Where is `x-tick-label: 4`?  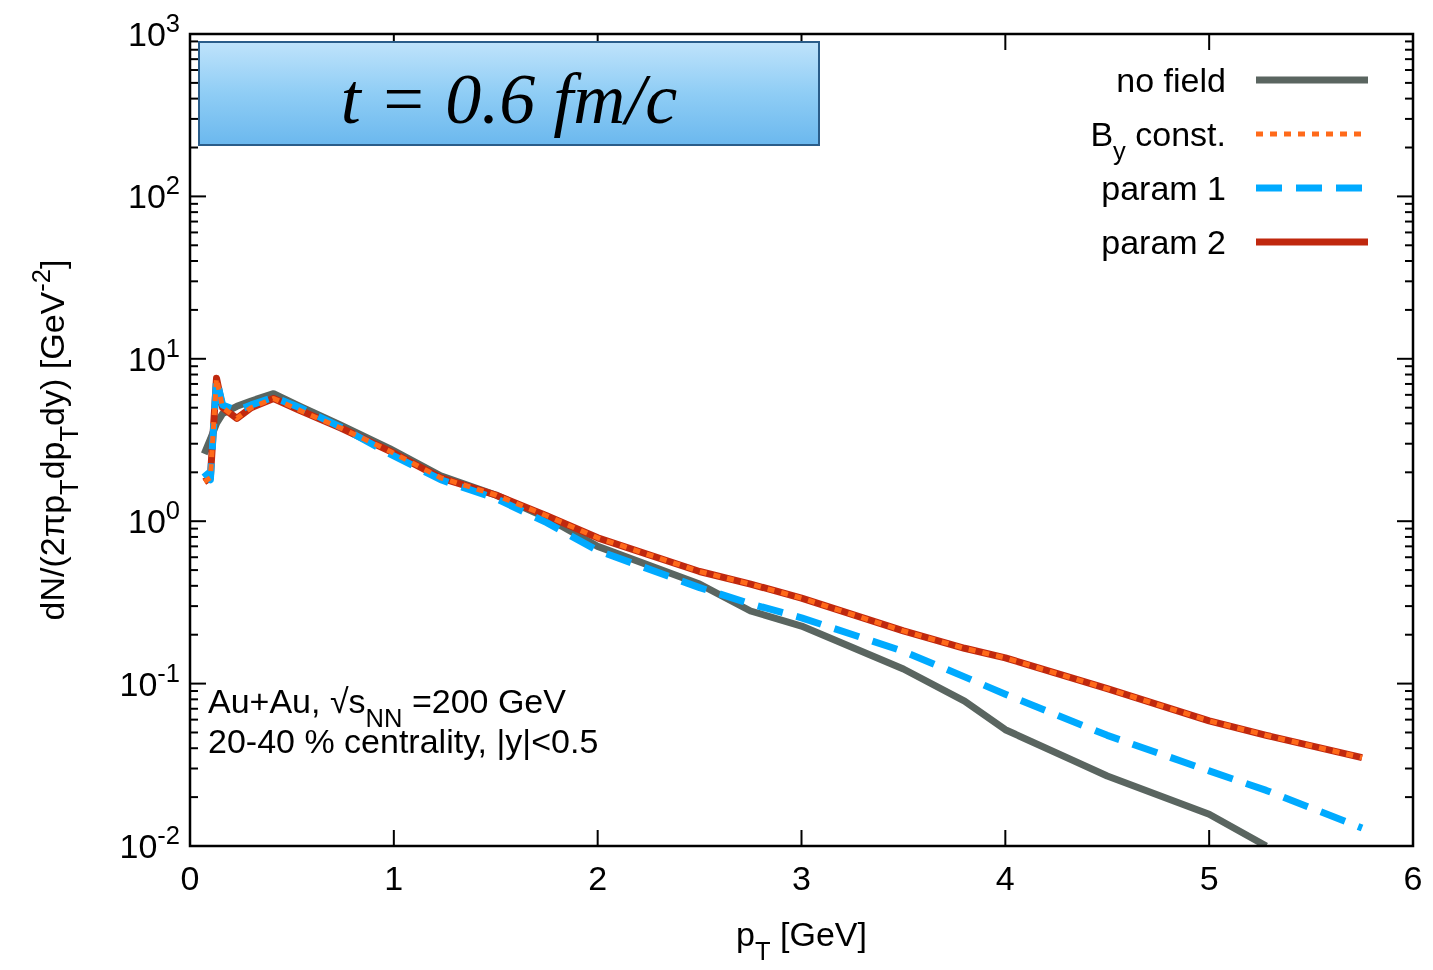
x-tick-label: 4 is located at coordinates (1005, 878).